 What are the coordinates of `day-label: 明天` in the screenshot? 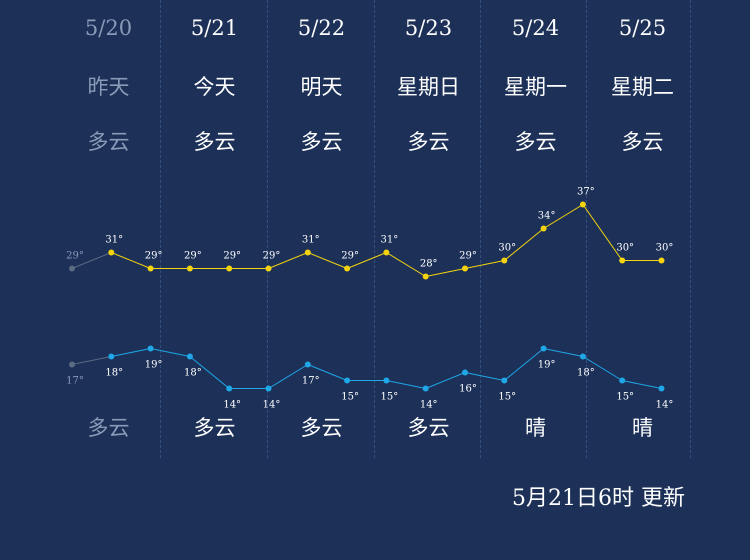 It's located at (321, 87).